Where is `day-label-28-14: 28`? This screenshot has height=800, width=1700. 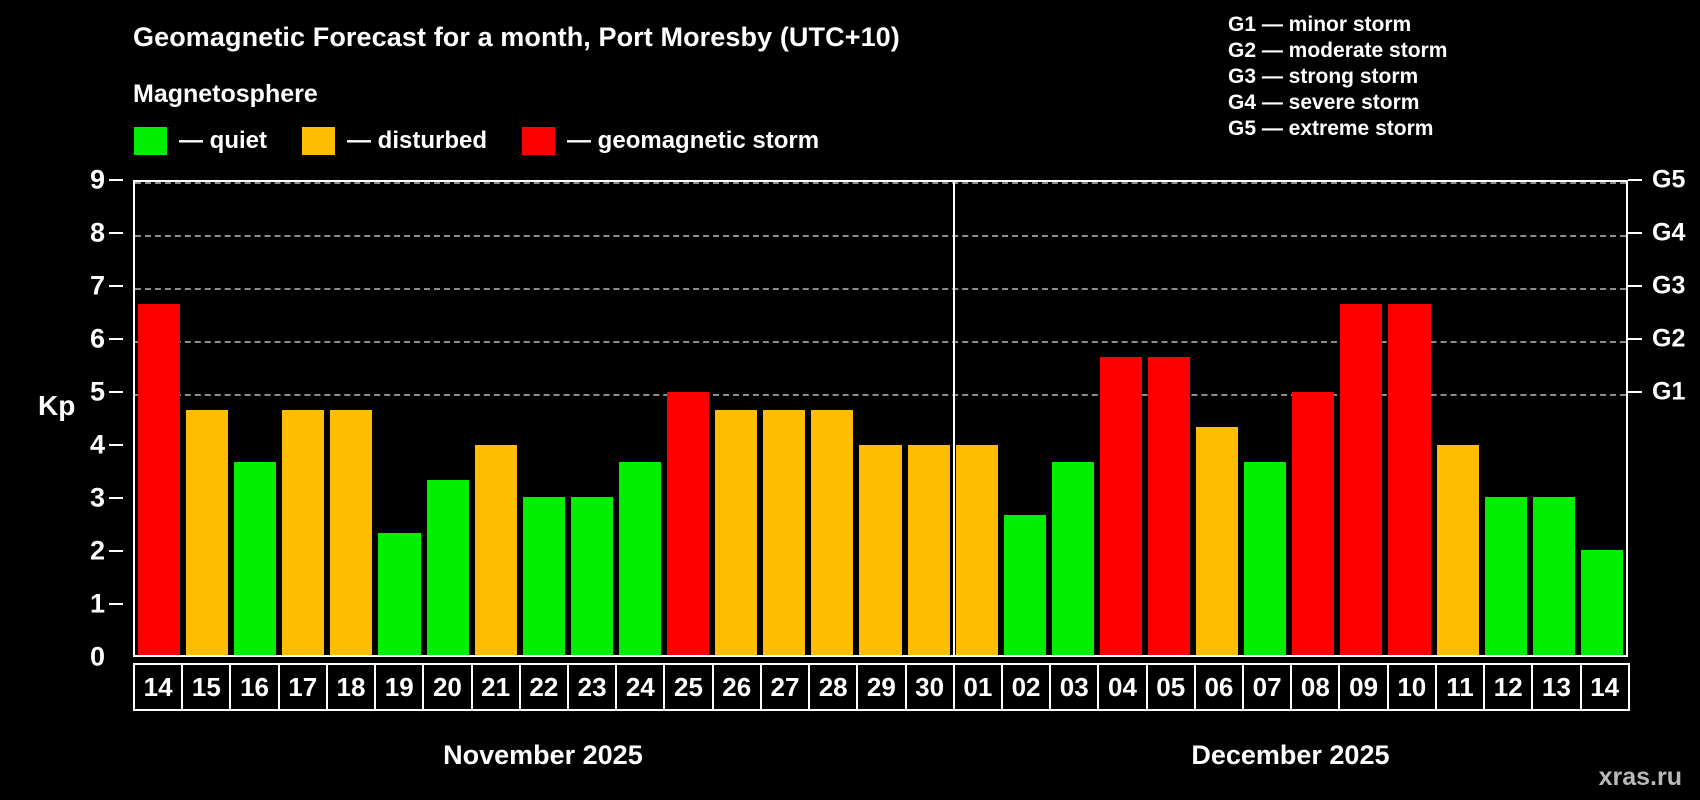
day-label-28-14: 28 is located at coordinates (833, 687).